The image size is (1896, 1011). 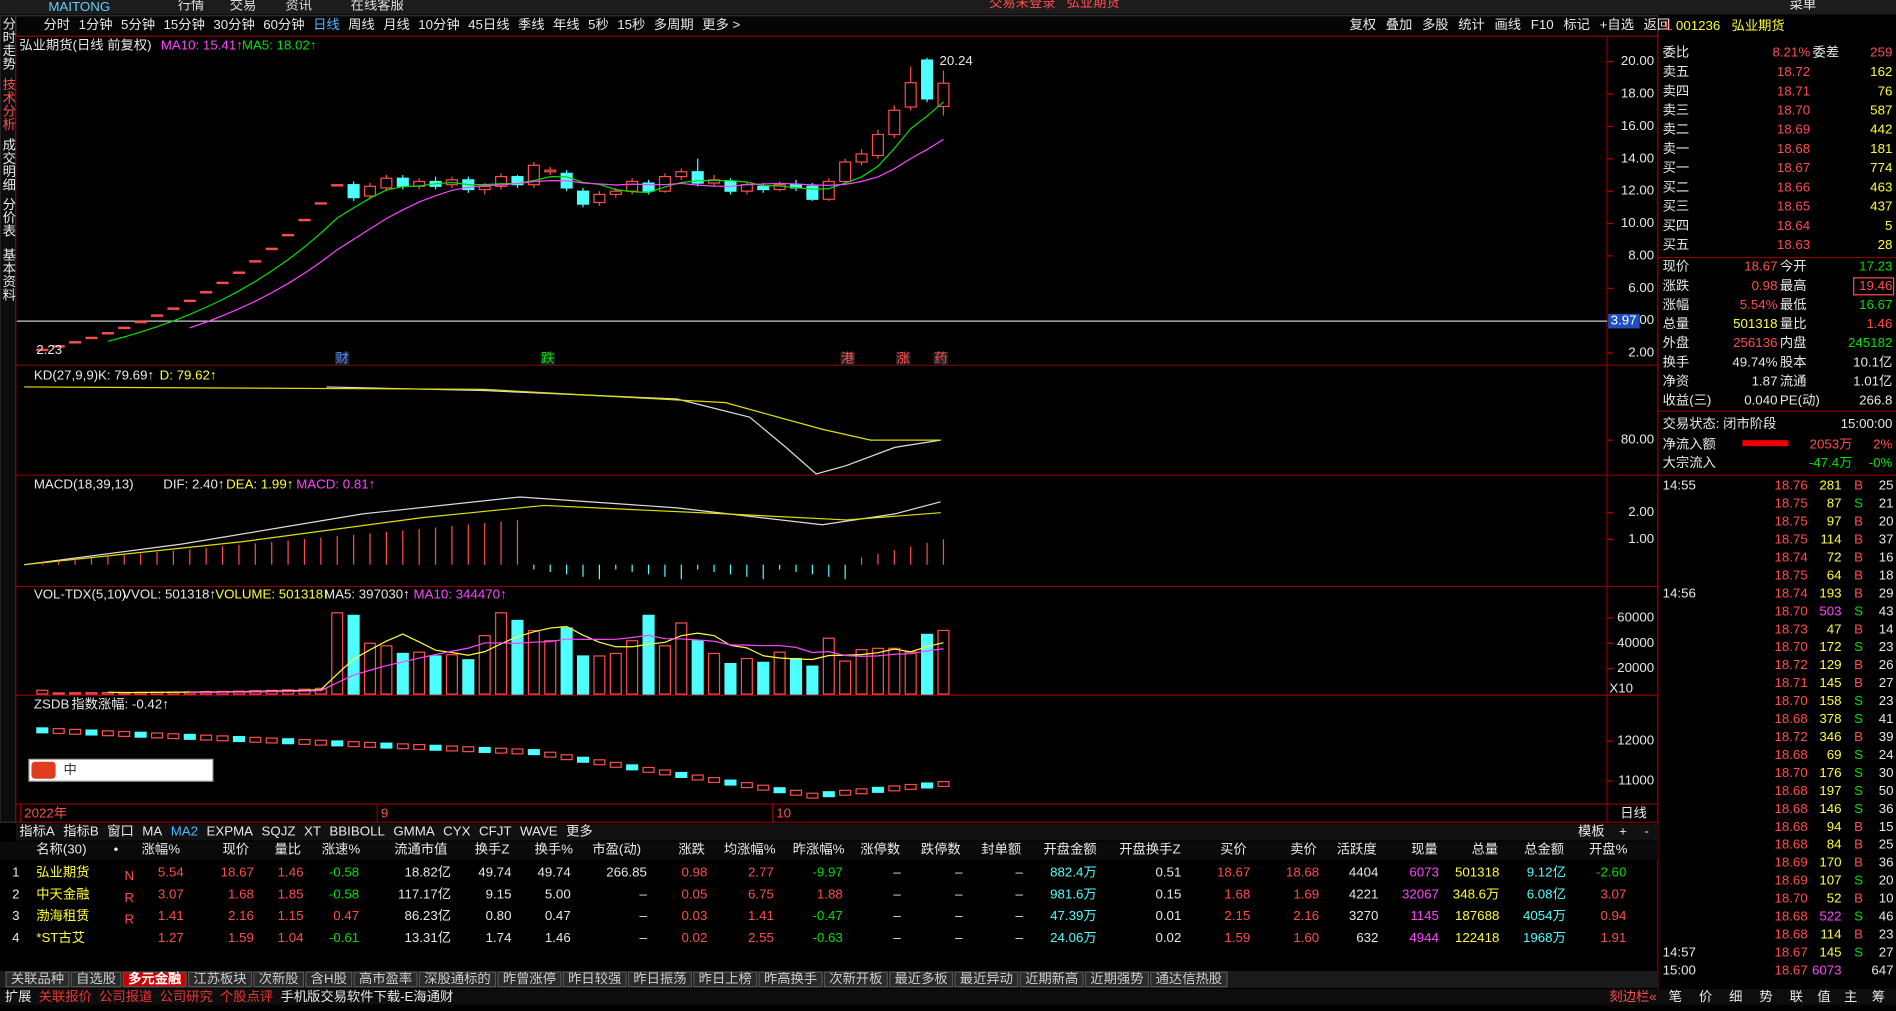 I want to click on sheet-tab: 深股通标的, so click(x=457, y=978).